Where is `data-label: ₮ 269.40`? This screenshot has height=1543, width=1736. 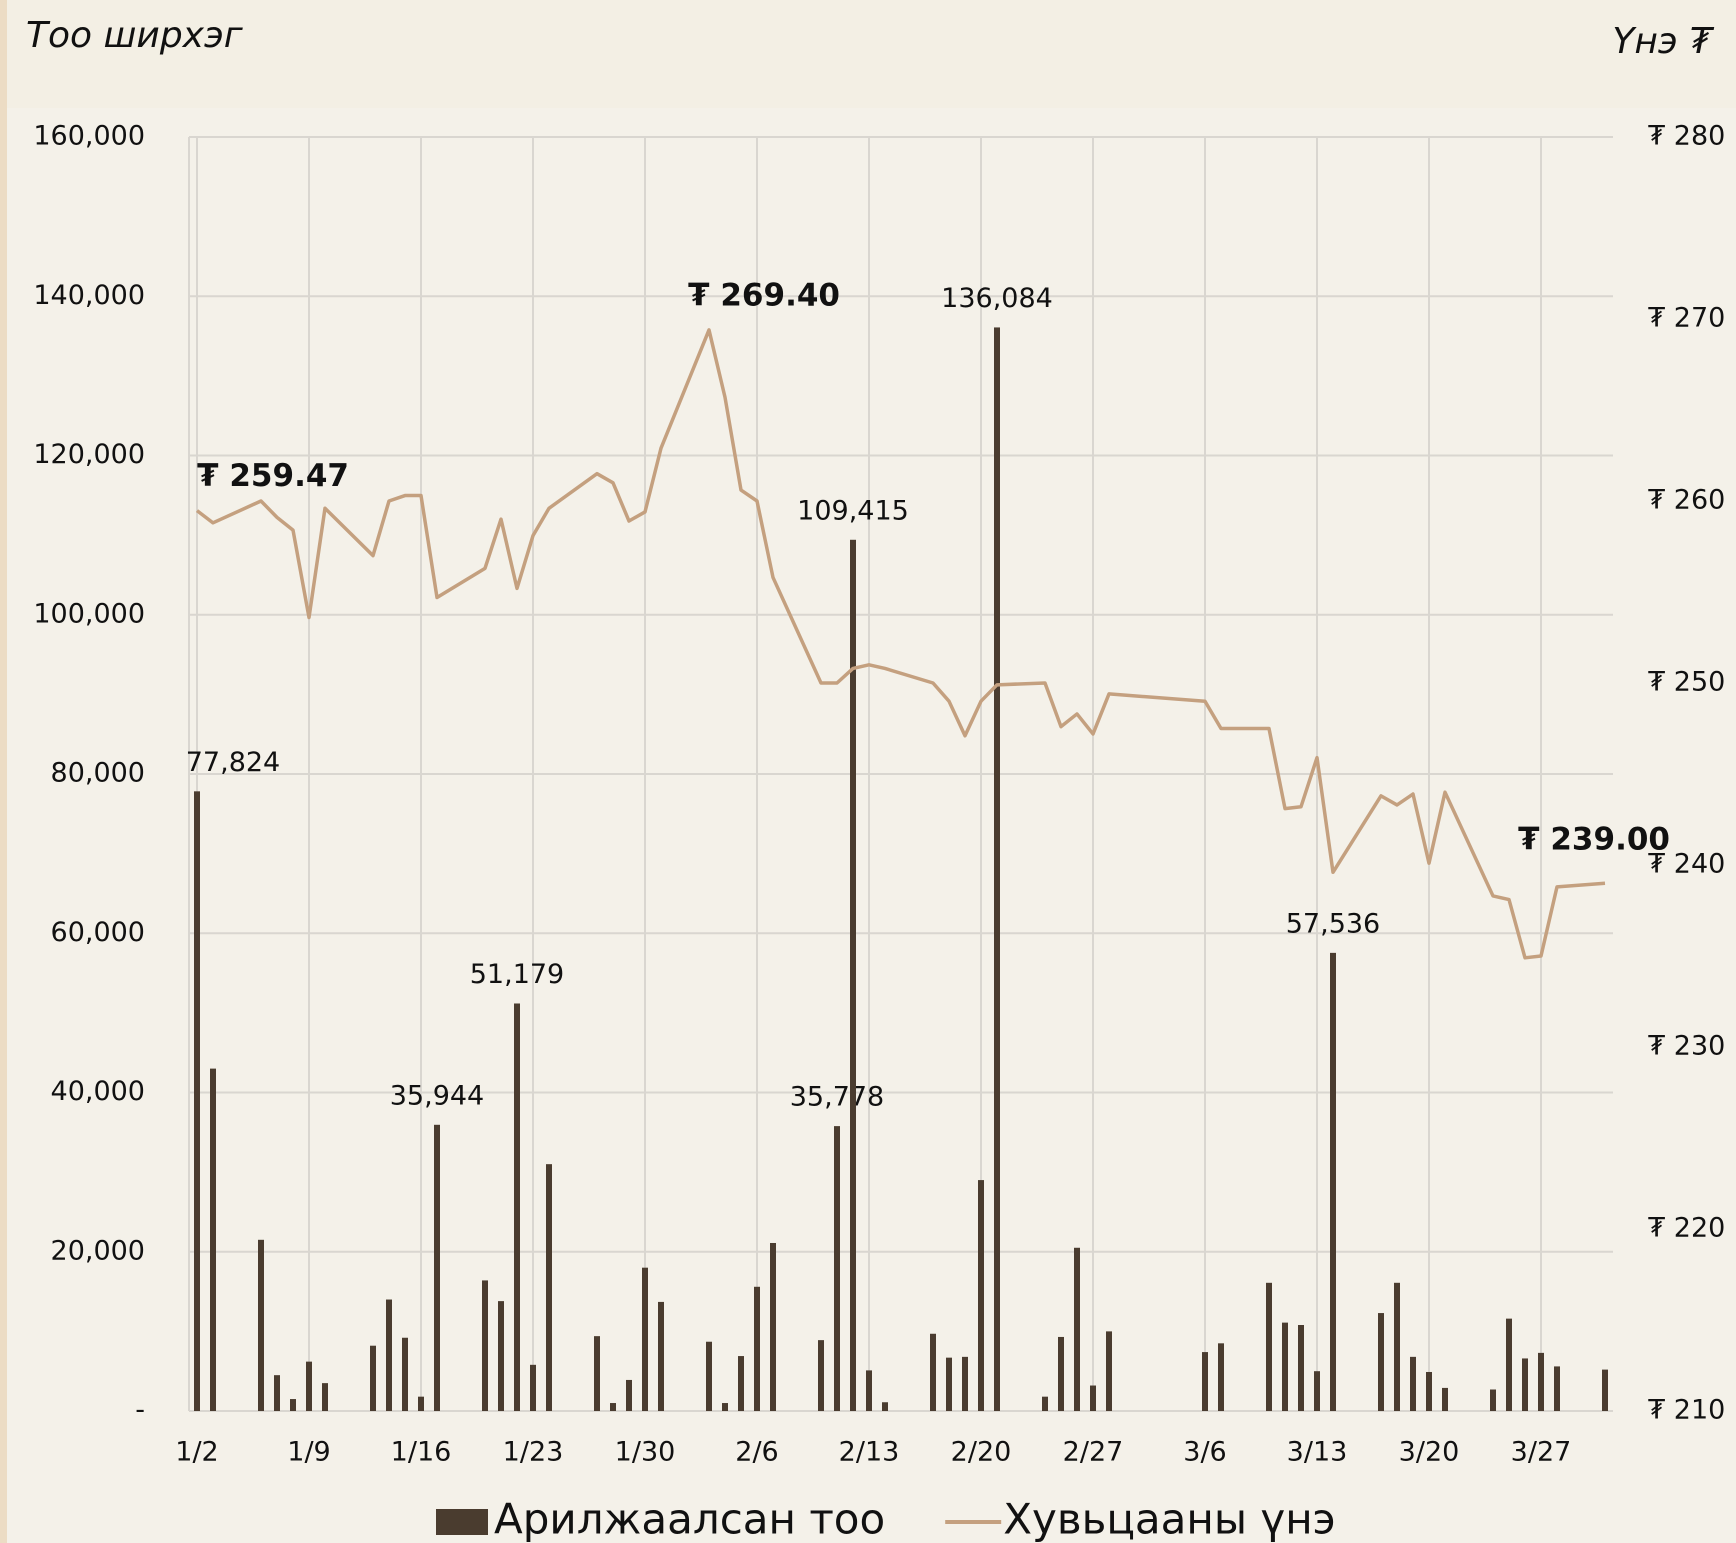
data-label: ₮ 269.40 is located at coordinates (764, 295).